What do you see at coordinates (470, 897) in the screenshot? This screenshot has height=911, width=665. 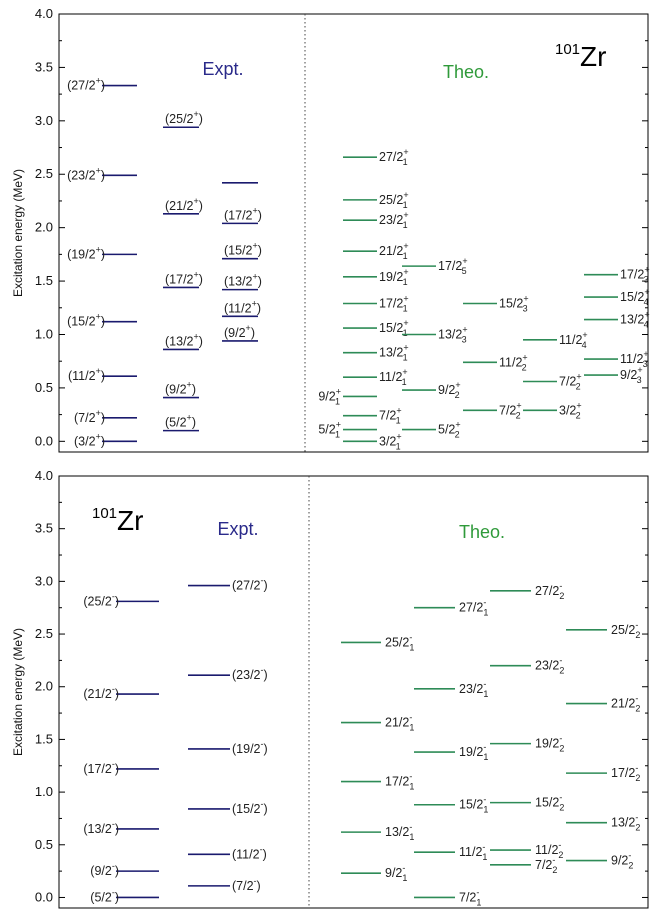 I see `theo-level-label: 7/2-1` at bounding box center [470, 897].